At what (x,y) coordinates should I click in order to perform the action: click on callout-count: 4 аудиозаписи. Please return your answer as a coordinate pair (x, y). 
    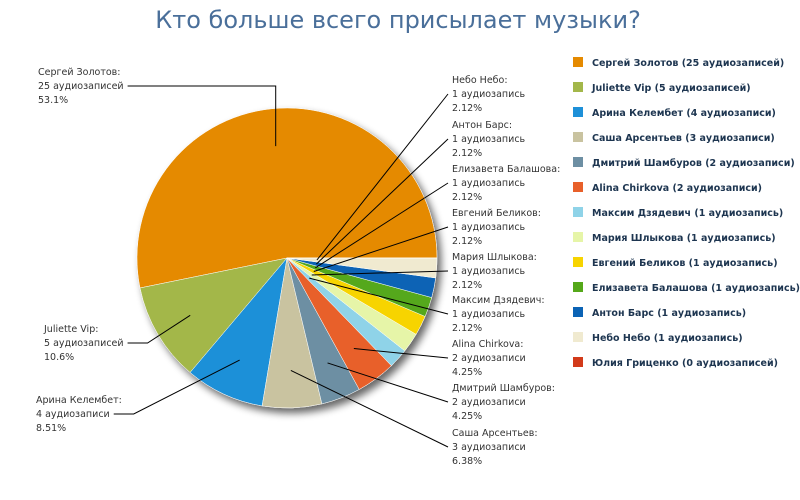
    Looking at the image, I should click on (73, 414).